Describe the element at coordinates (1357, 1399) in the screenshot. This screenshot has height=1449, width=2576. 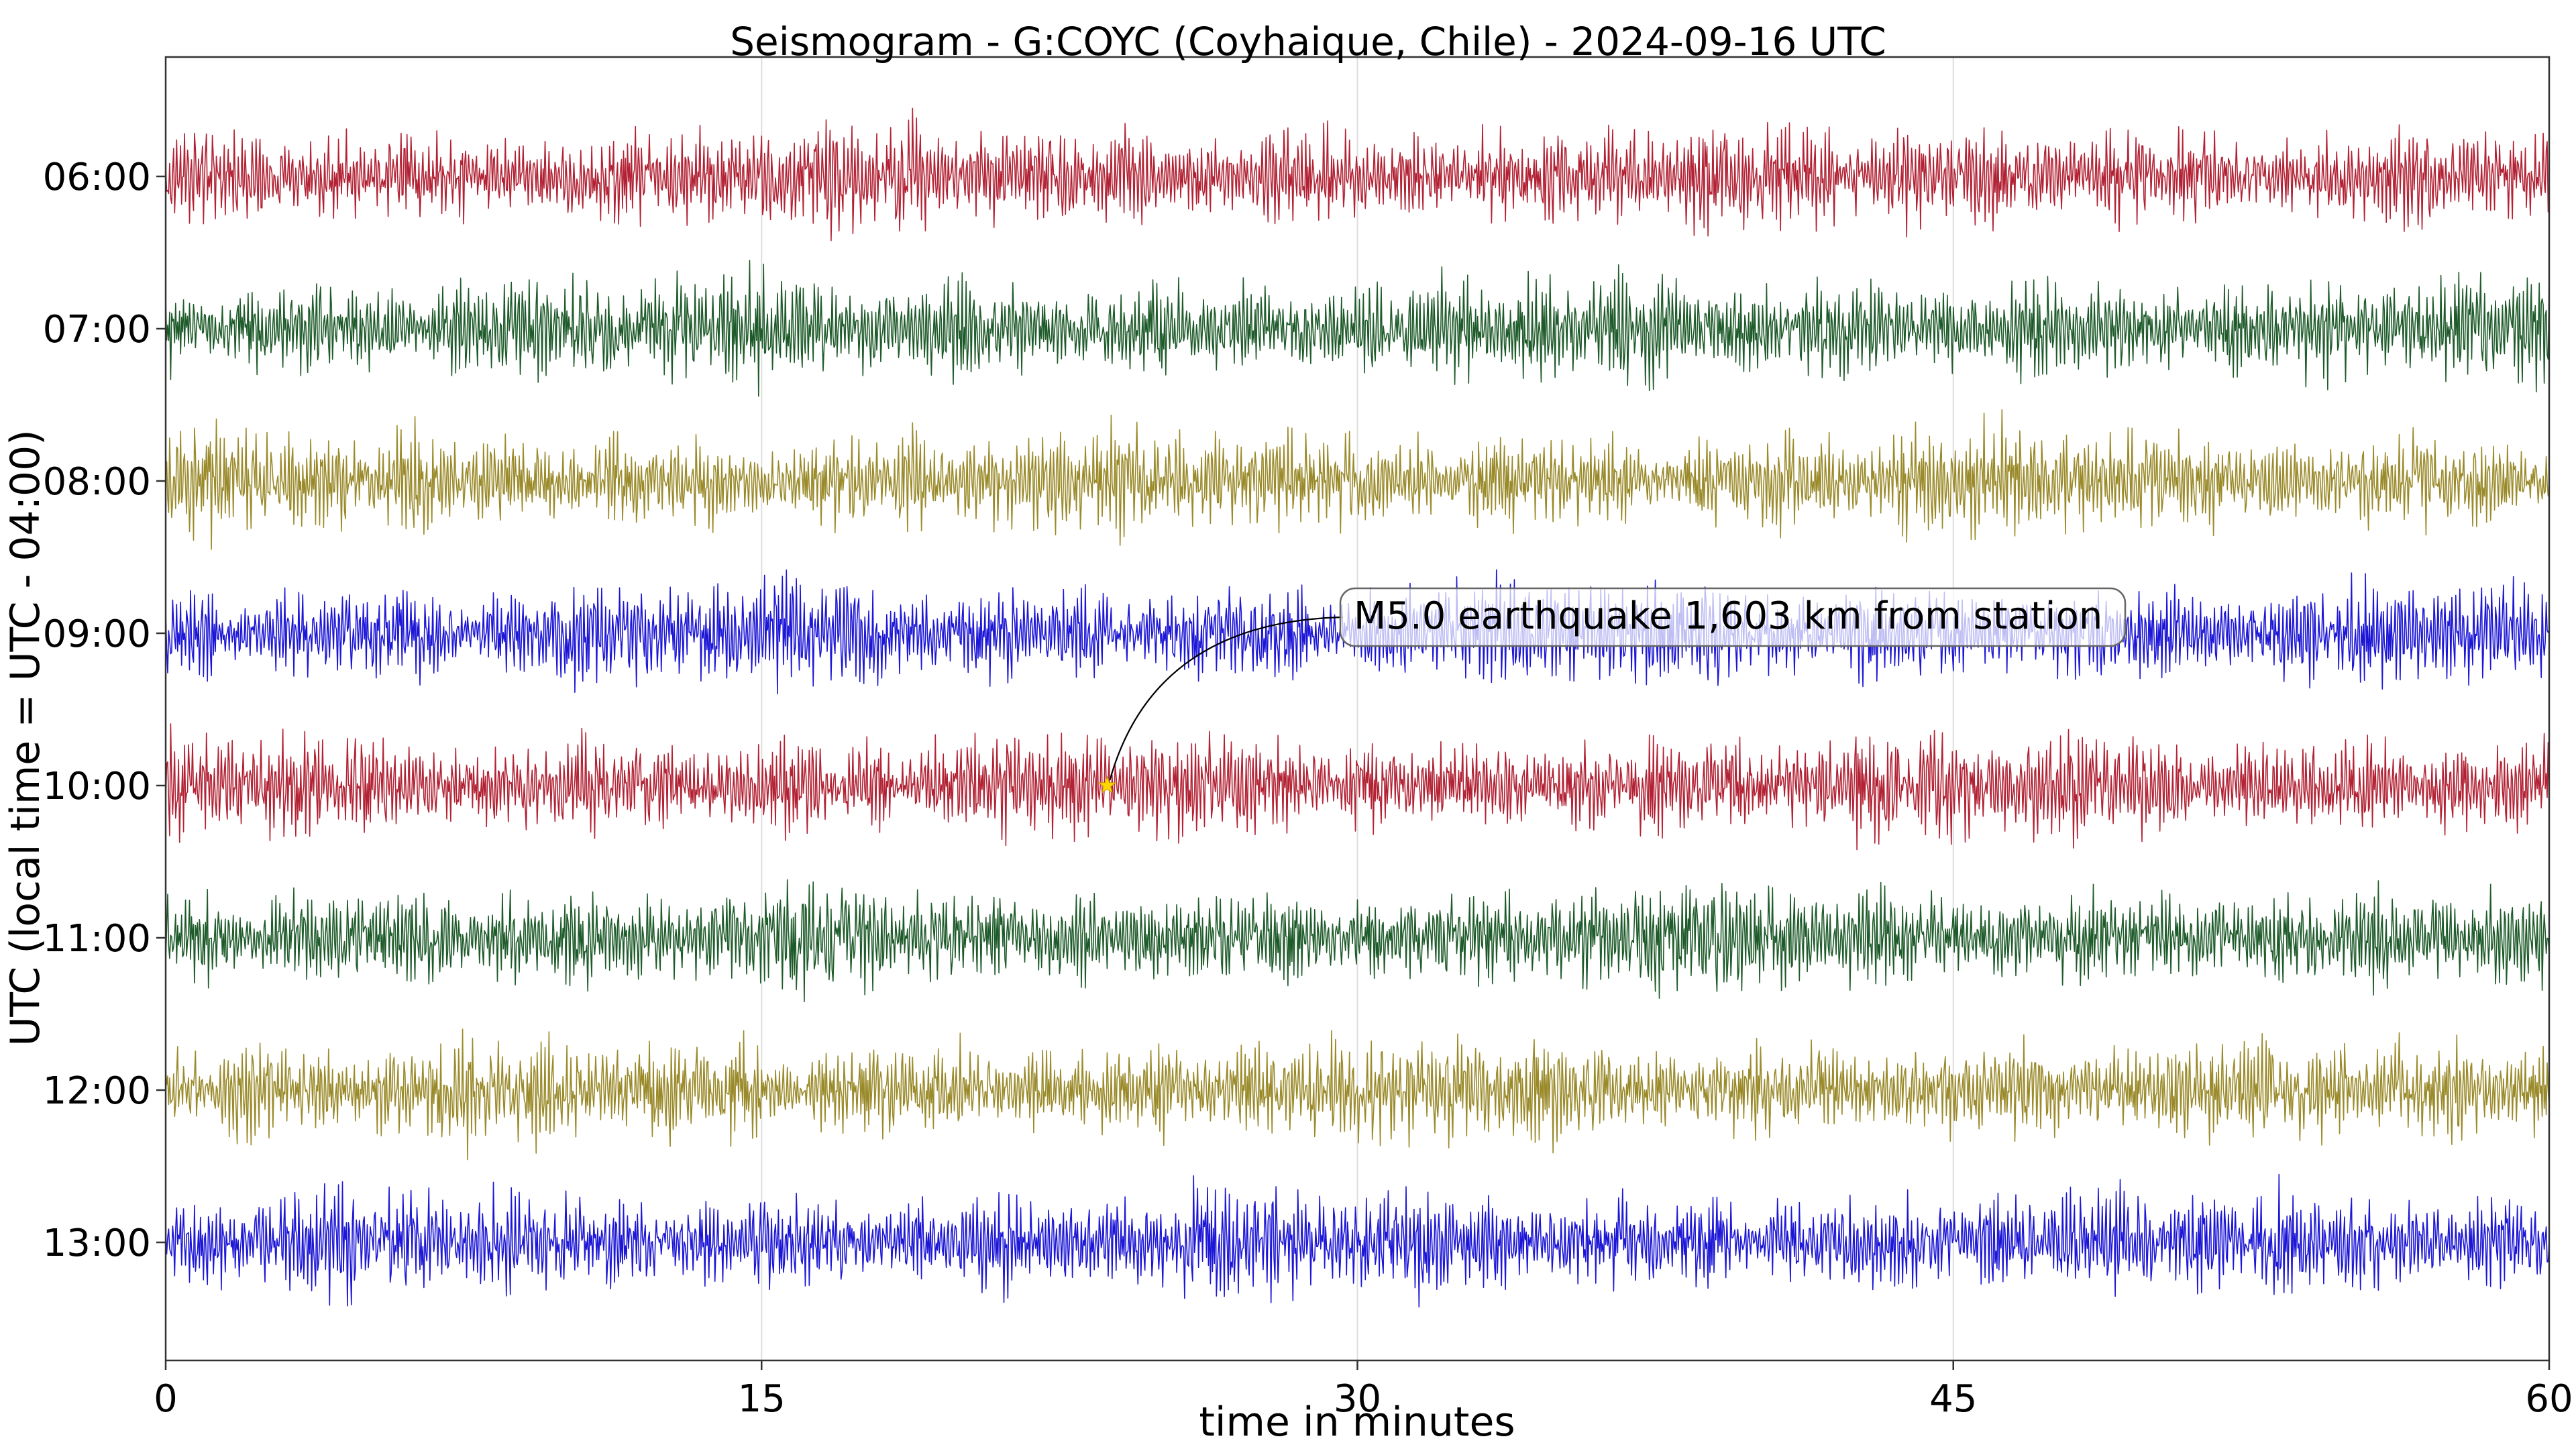
I see `x-tick-label: 30` at that location.